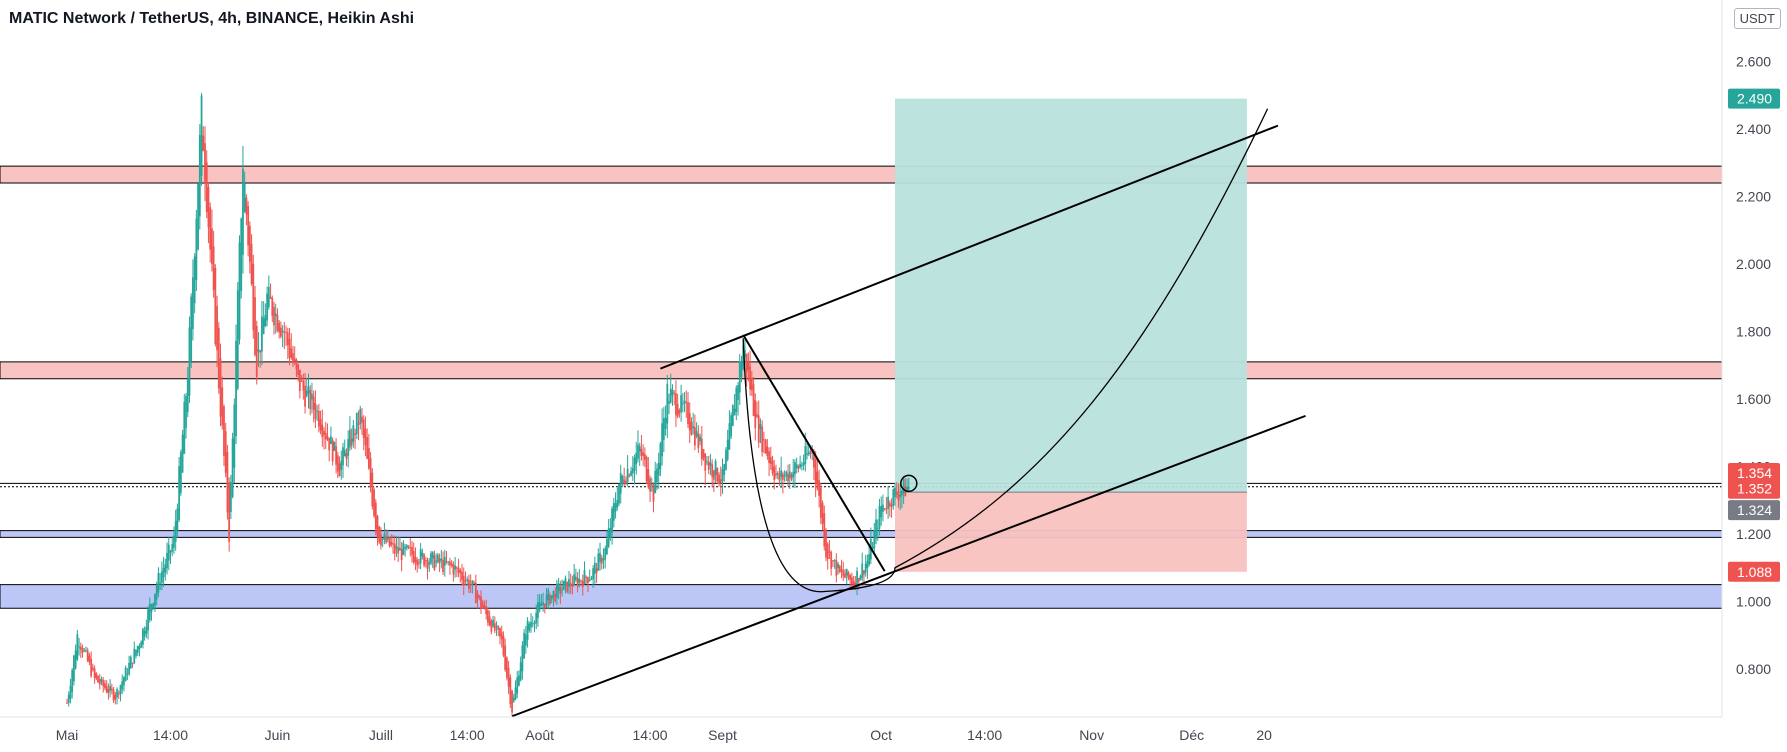 The width and height of the screenshot is (1787, 752). What do you see at coordinates (1754, 489) in the screenshot?
I see `price-label-text: 1.352` at bounding box center [1754, 489].